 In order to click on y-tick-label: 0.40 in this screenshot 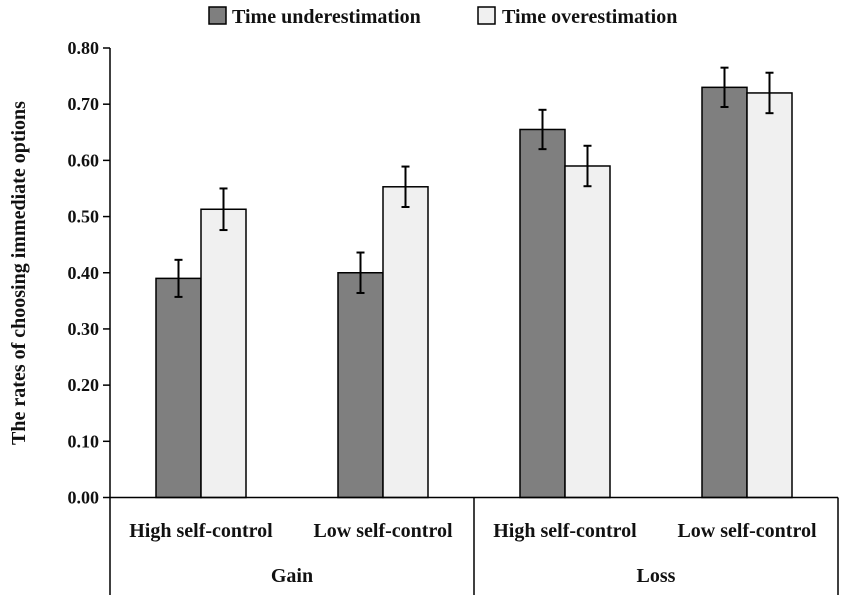, I will do `click(84, 273)`.